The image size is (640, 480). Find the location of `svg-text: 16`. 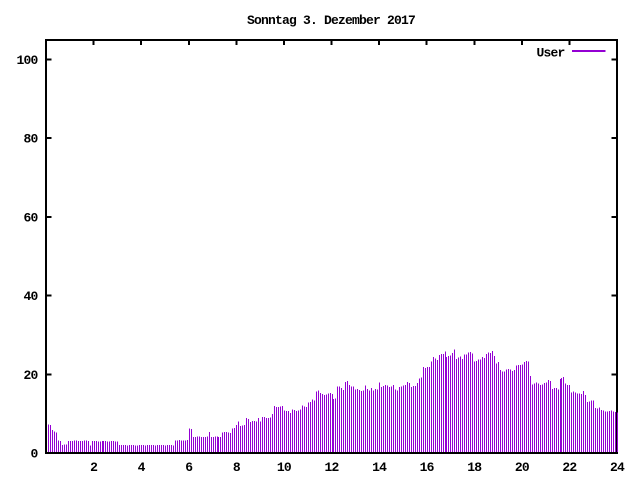

svg-text: 16 is located at coordinates (427, 467).